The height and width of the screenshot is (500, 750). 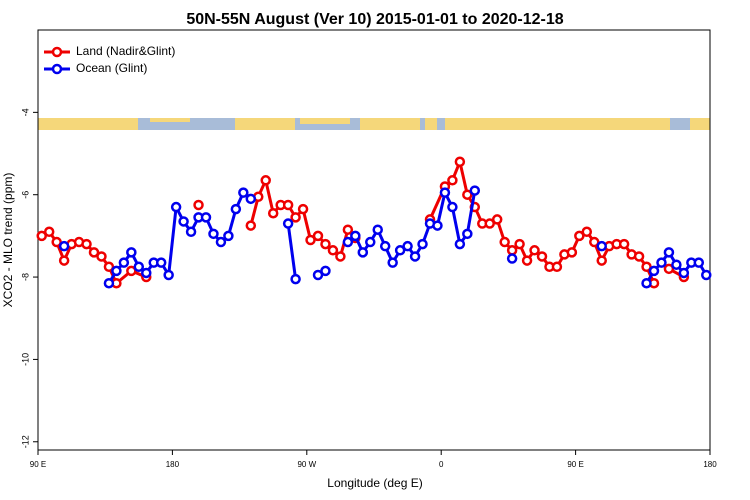 I want to click on y-tick-label: -8, so click(x=25, y=277).